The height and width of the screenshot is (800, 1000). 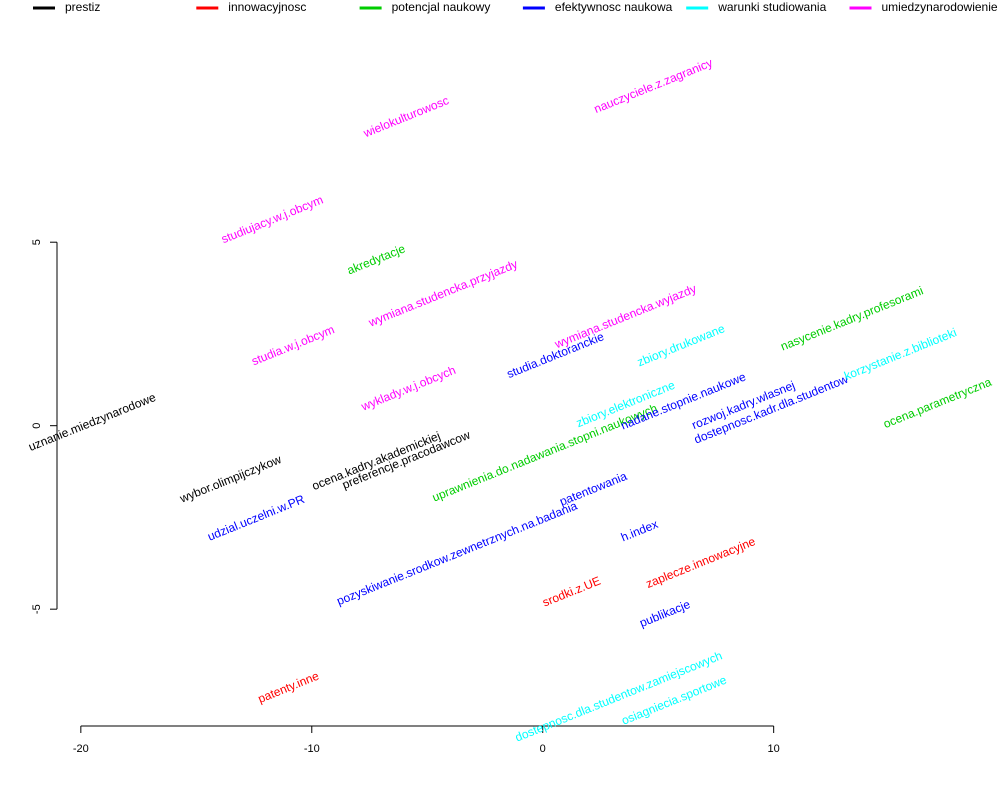 I want to click on x-tick-label: -20, so click(x=81, y=749).